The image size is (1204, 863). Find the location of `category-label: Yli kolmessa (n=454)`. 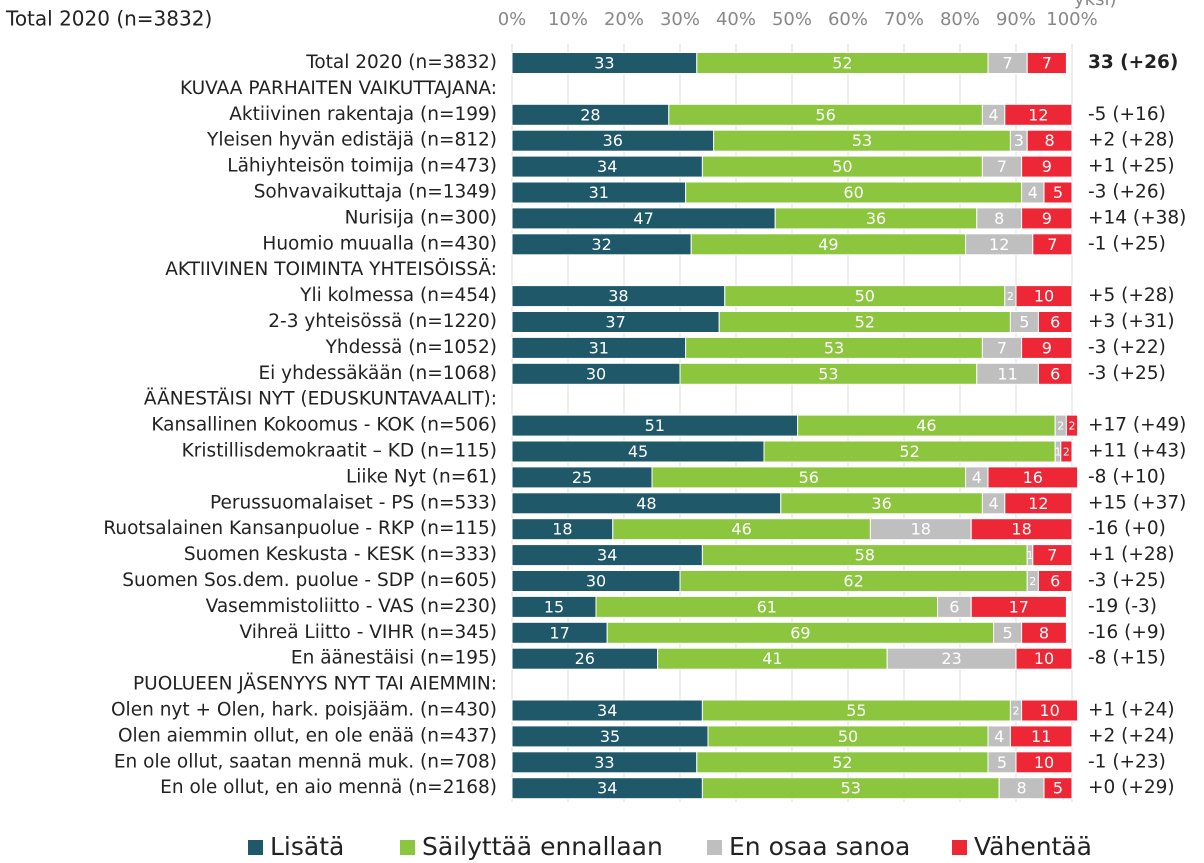

category-label: Yli kolmessa (n=454) is located at coordinates (398, 295).